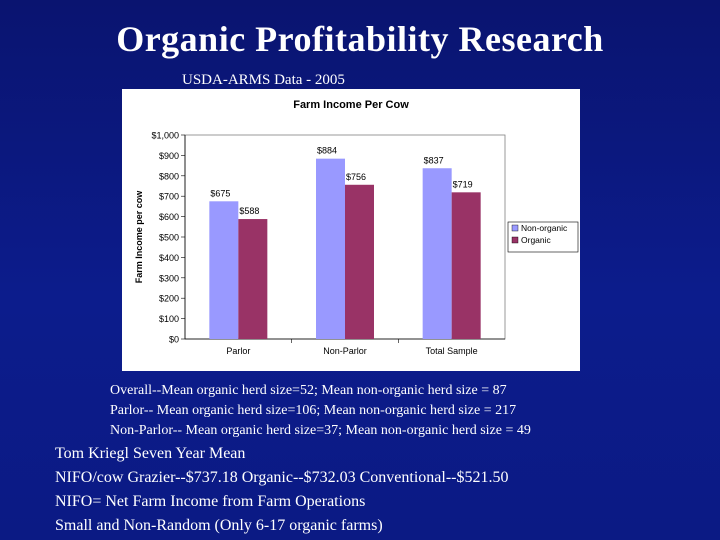  I want to click on x-tick-label: Parlor, so click(238, 351).